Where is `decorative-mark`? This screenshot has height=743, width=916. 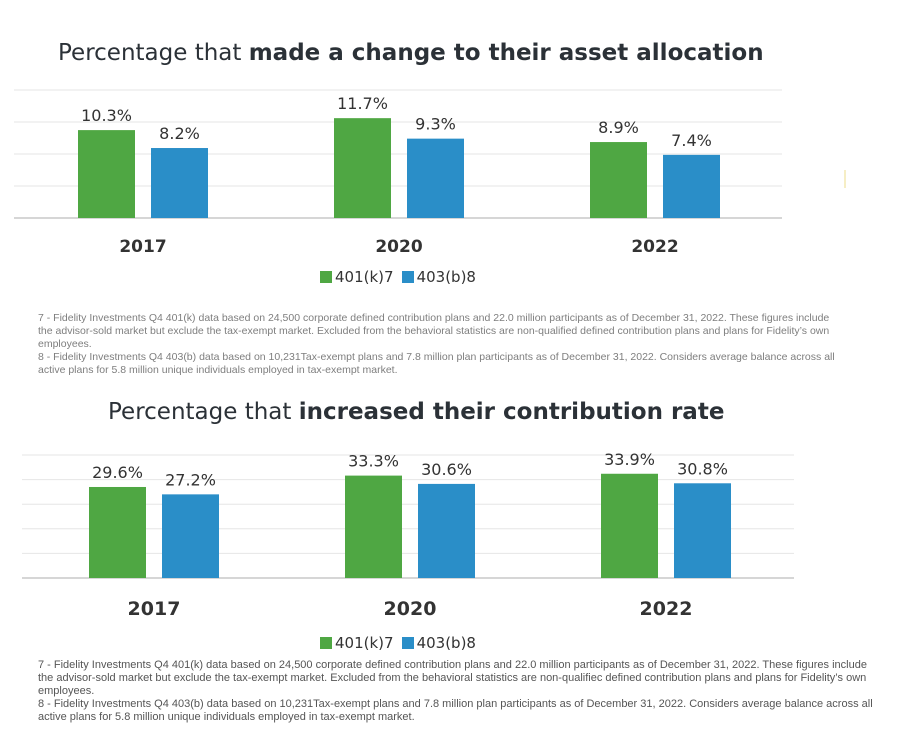 decorative-mark is located at coordinates (845, 179).